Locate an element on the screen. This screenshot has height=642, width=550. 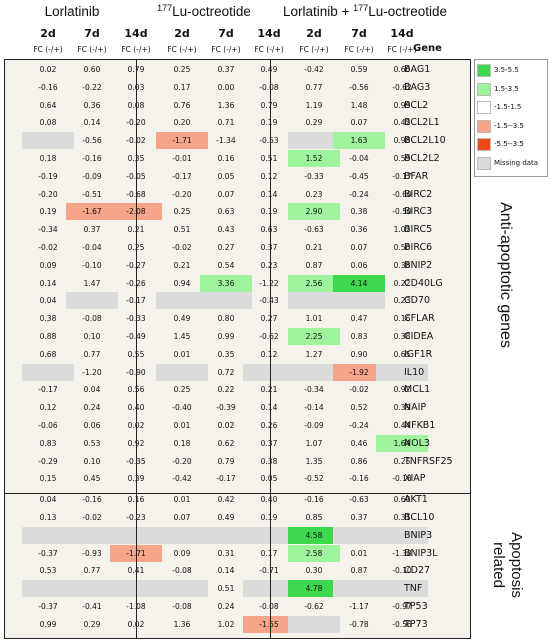
fold-change-cell: 0.77 is located at coordinates (314, 87).